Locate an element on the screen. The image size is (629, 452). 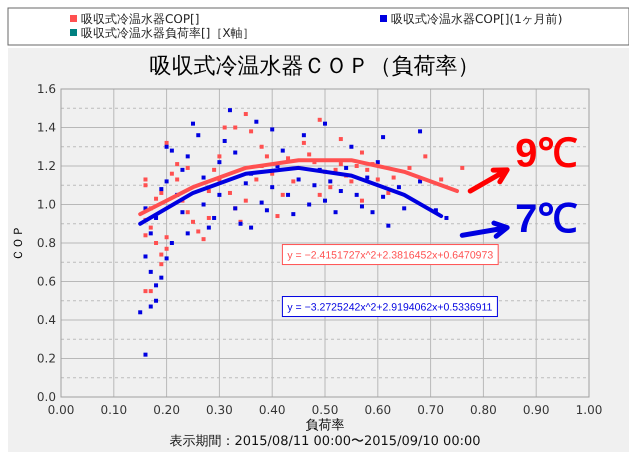
y-tick-label: 1.6 is located at coordinates (46, 89).